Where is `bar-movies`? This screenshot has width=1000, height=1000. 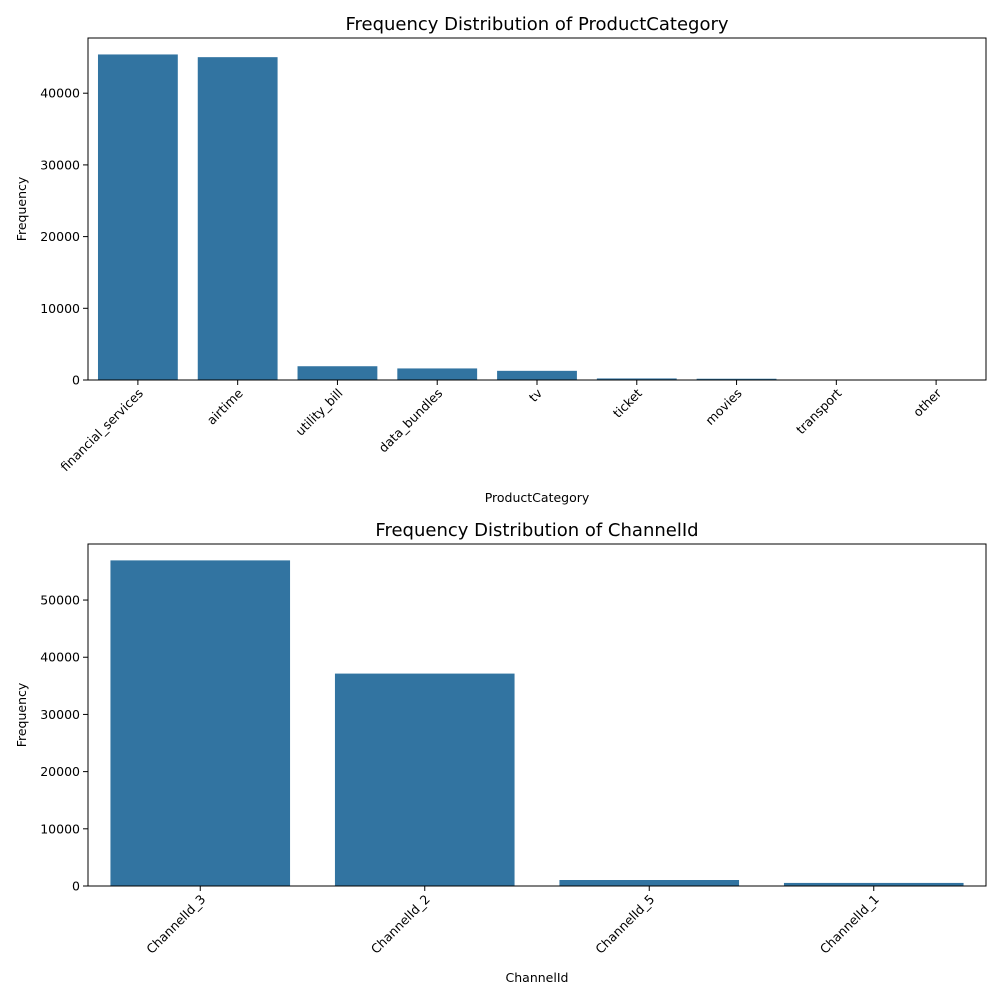
bar-movies is located at coordinates (736, 379).